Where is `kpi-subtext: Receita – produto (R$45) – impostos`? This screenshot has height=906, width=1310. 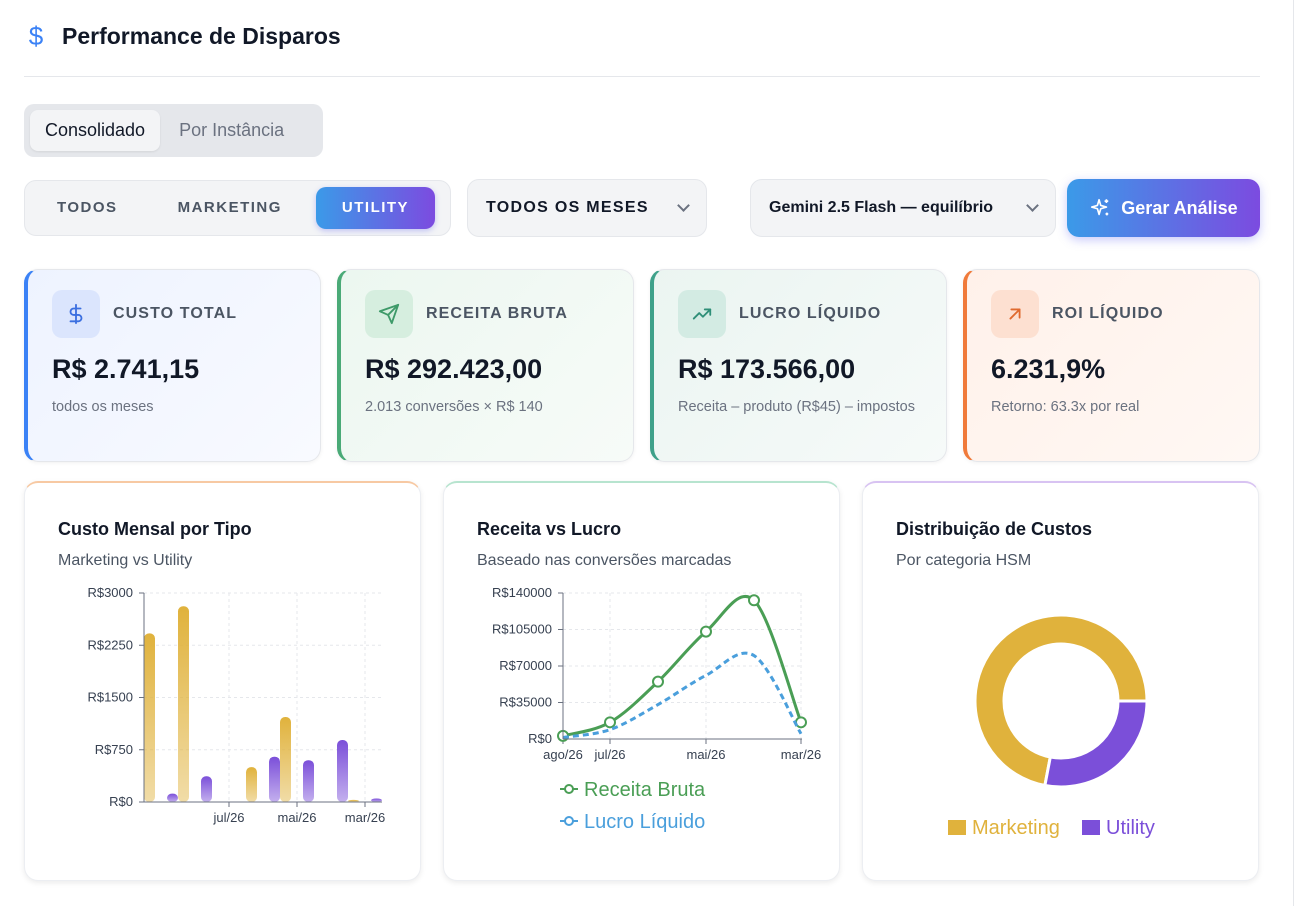
kpi-subtext: Receita – produto (R$45) – impostos is located at coordinates (796, 407).